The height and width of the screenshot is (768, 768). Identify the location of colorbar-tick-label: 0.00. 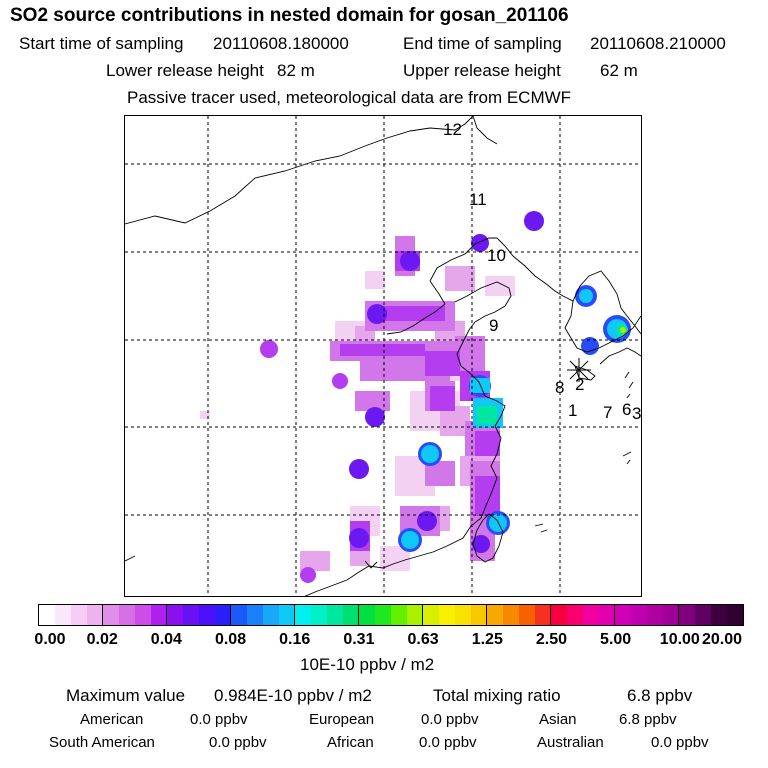
(50, 639).